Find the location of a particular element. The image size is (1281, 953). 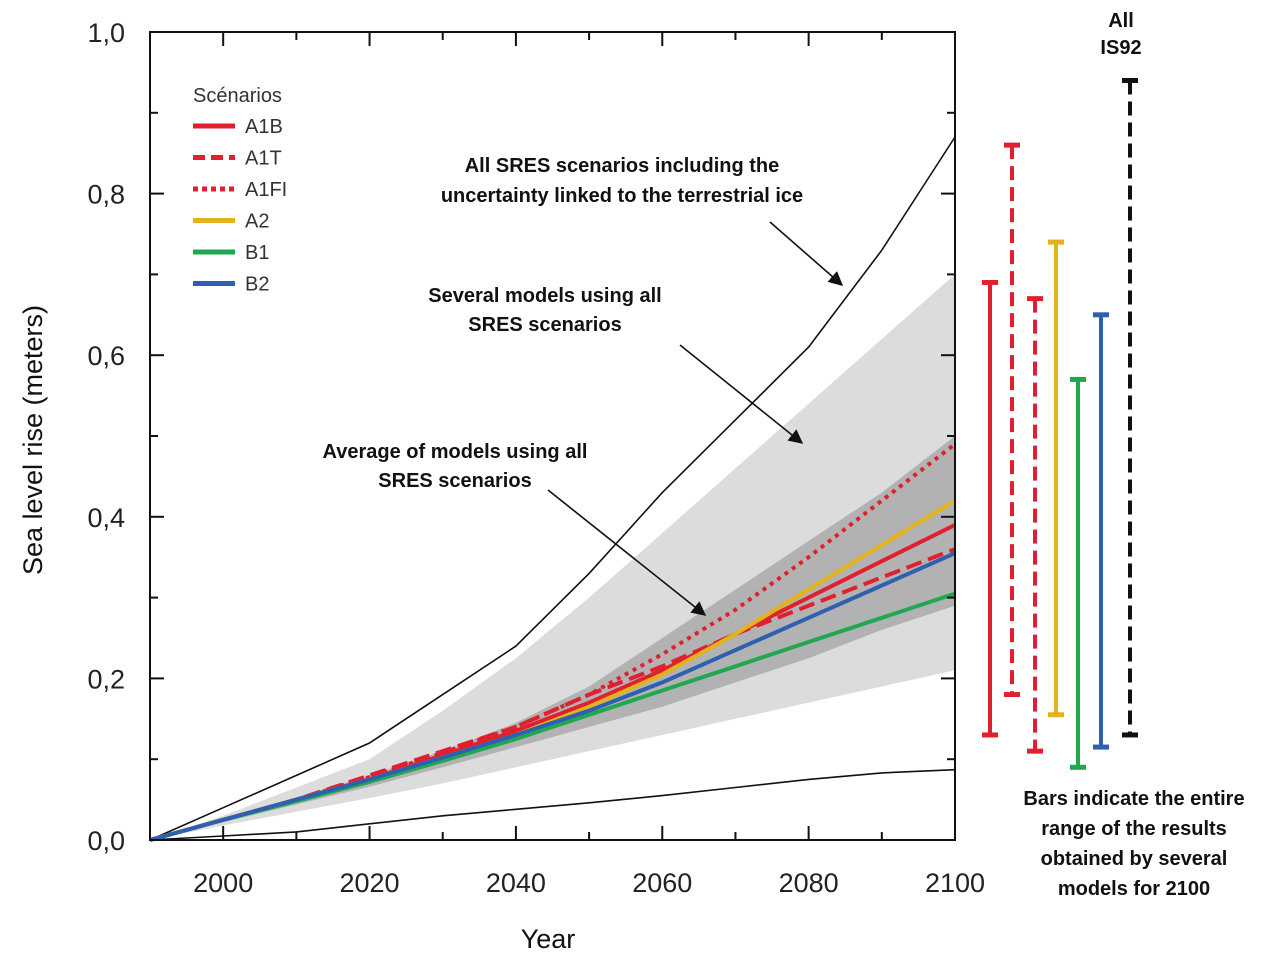

y-tick-label: 0,4 is located at coordinates (106, 518).